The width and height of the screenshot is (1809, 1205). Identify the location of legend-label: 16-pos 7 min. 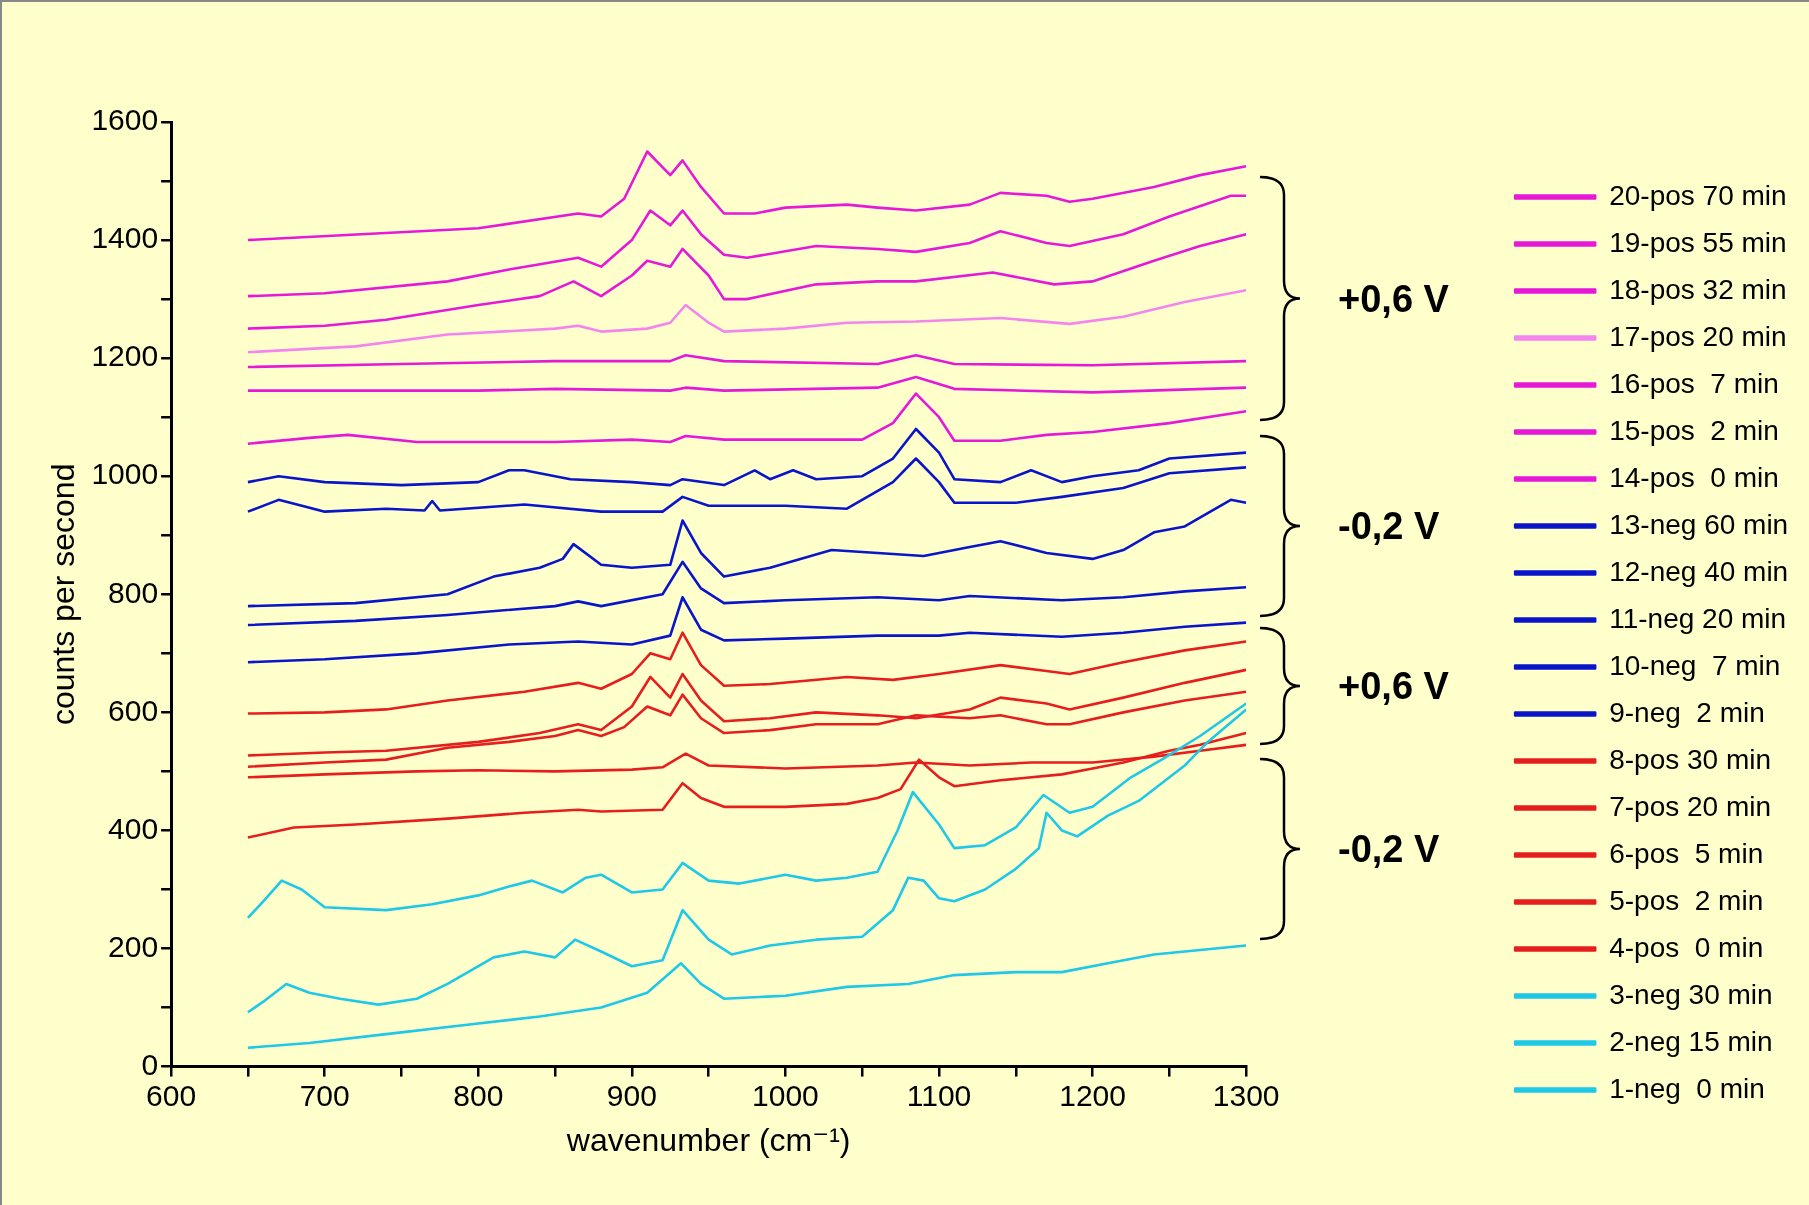
(1694, 383).